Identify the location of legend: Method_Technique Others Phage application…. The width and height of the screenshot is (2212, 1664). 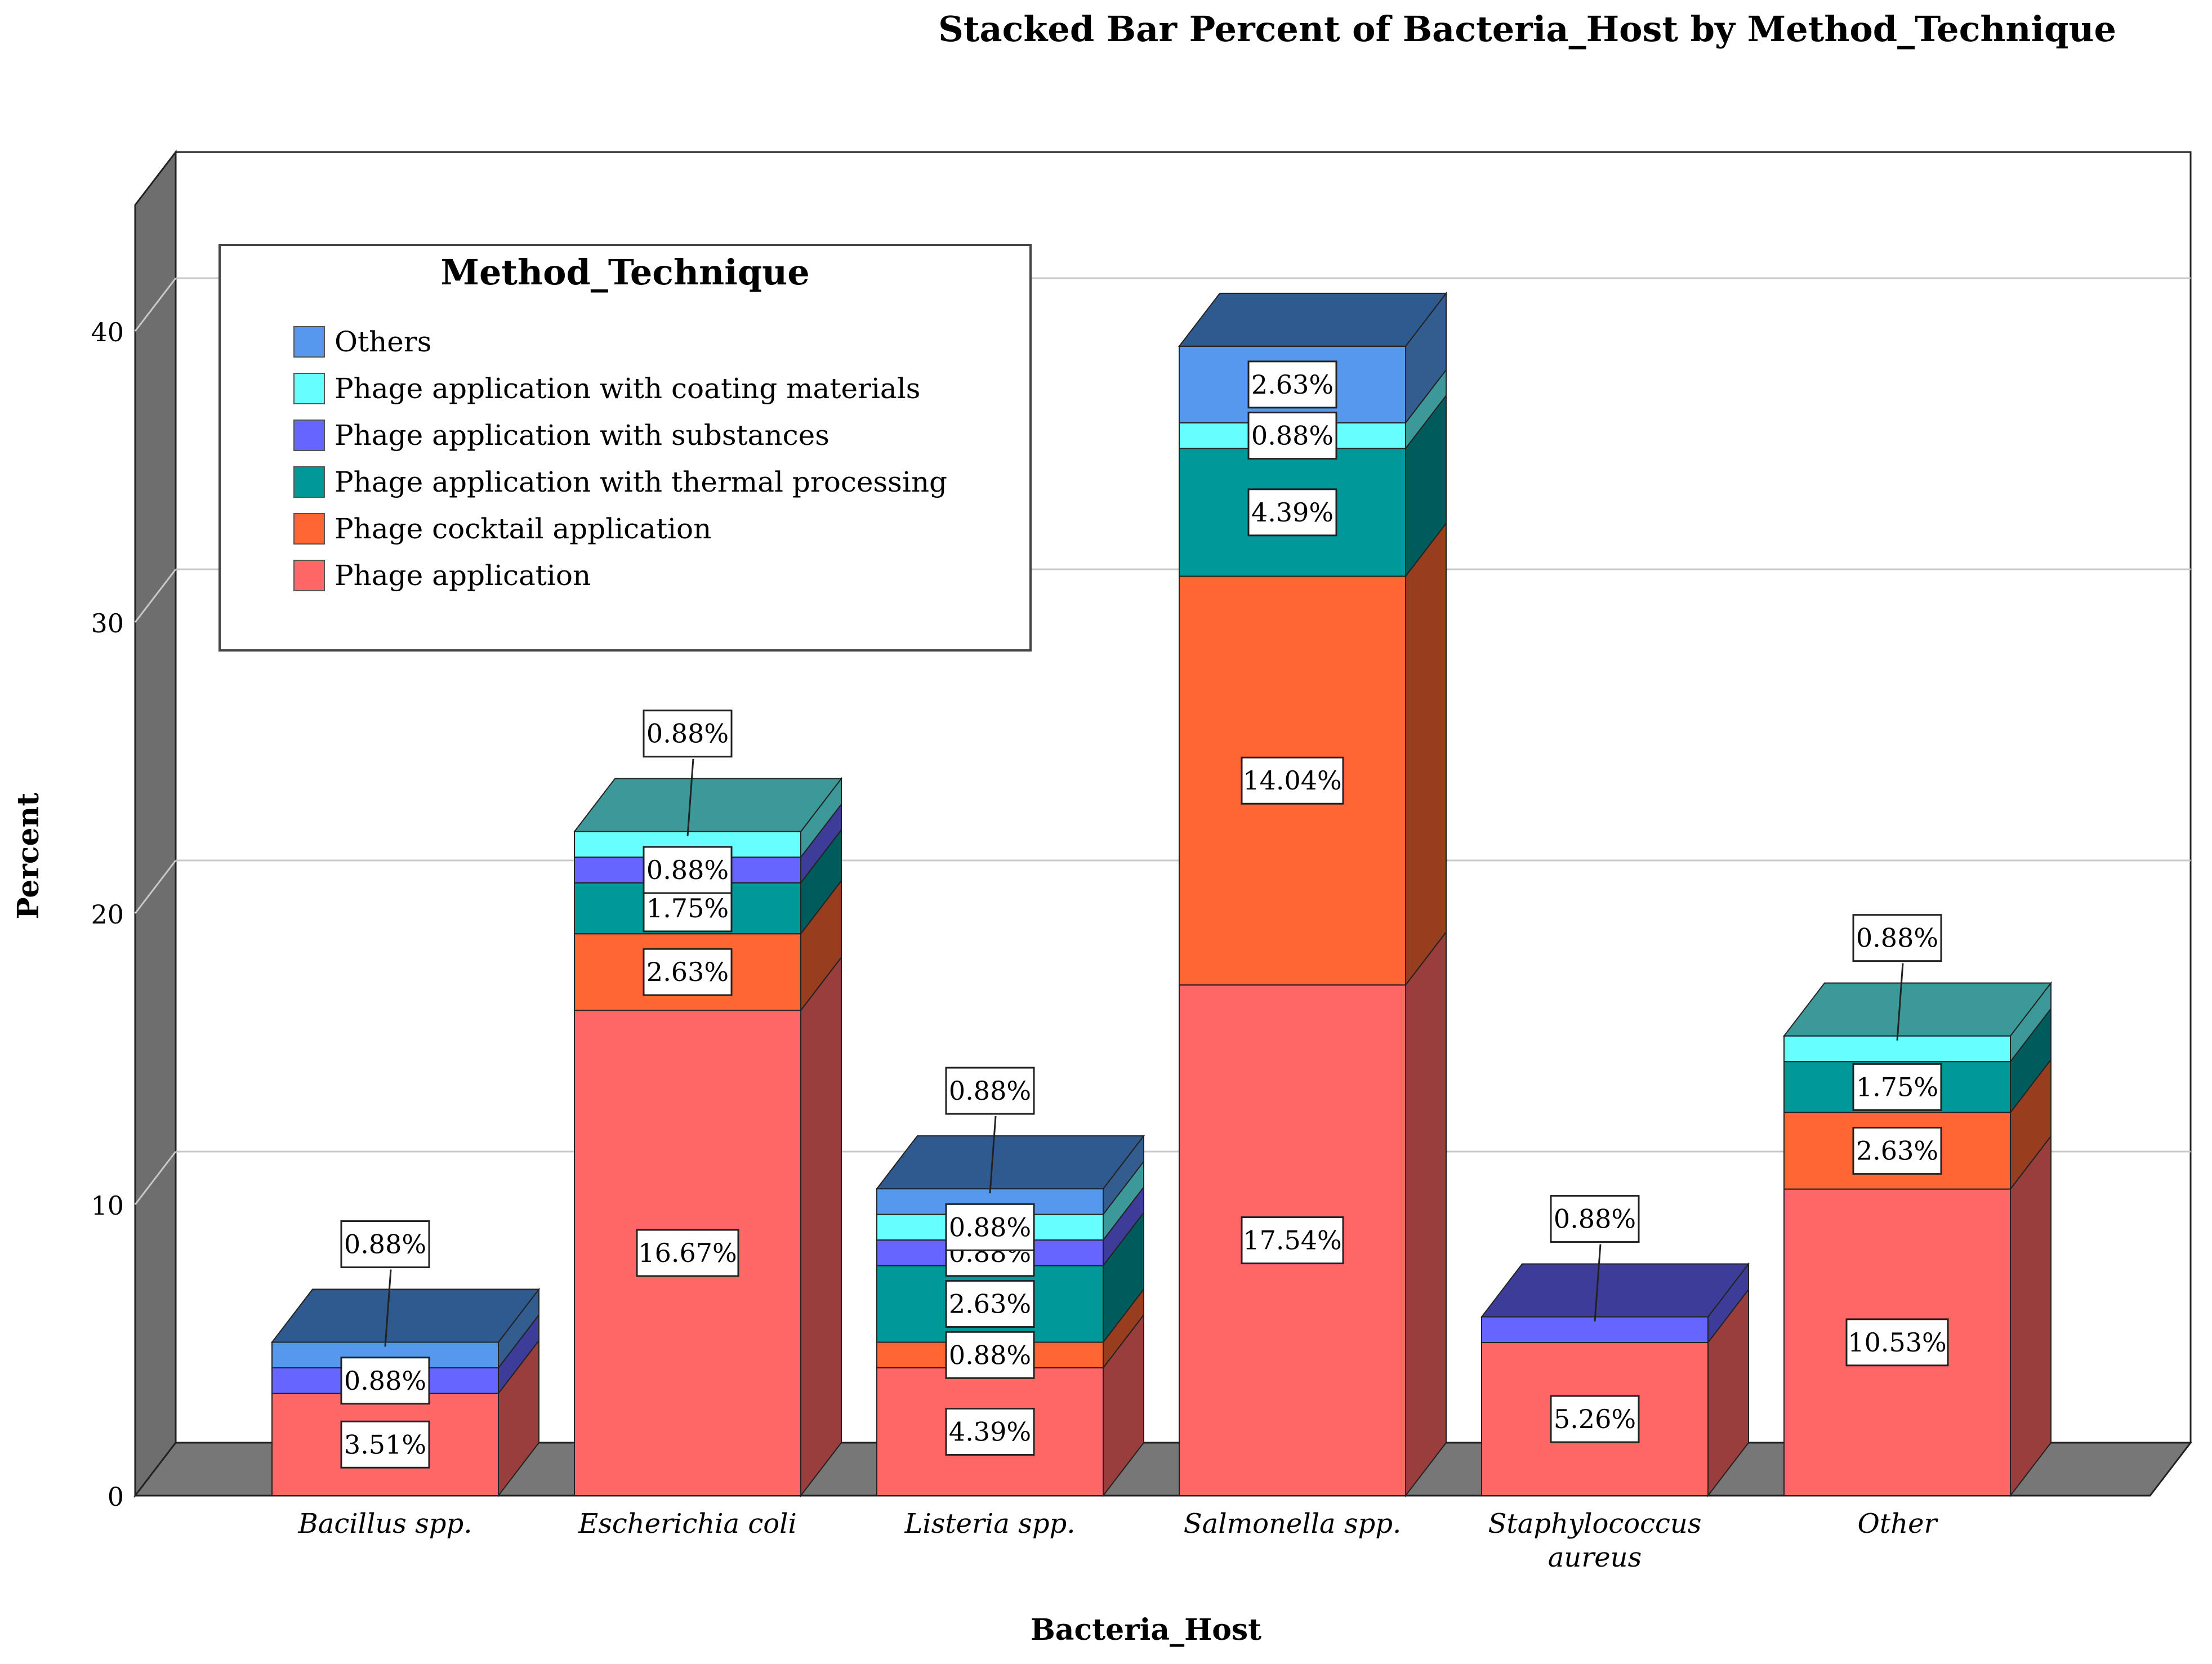
(625, 448).